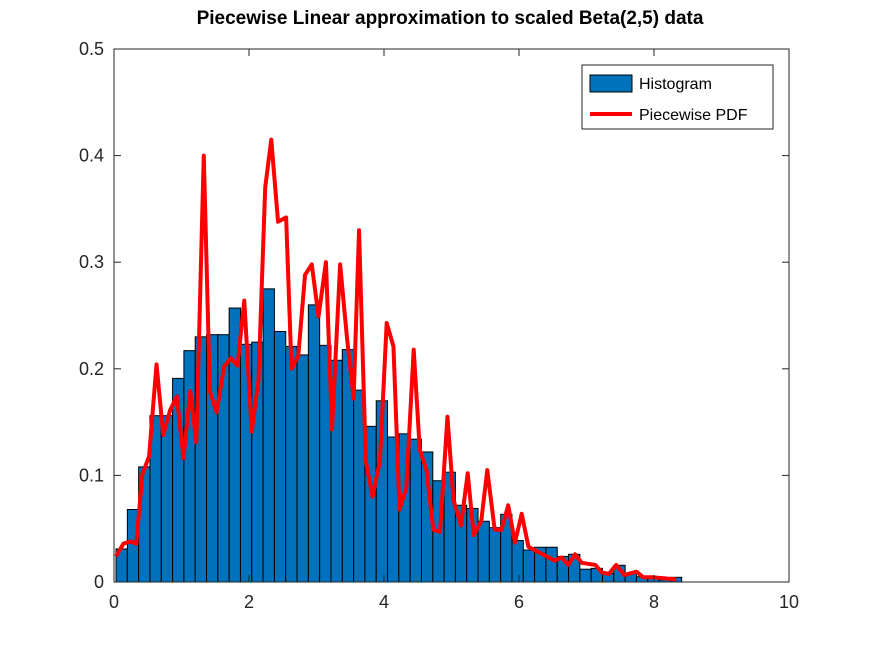  What do you see at coordinates (654, 602) in the screenshot?
I see `x-tick-label: 8` at bounding box center [654, 602].